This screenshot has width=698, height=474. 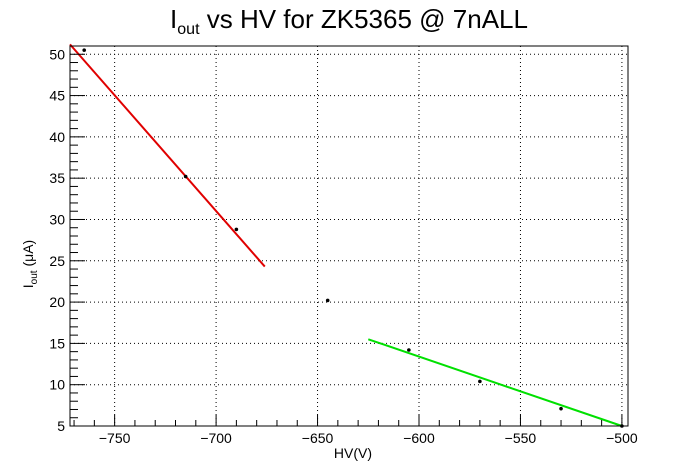 I want to click on y-tick-label: 25, so click(x=57, y=261).